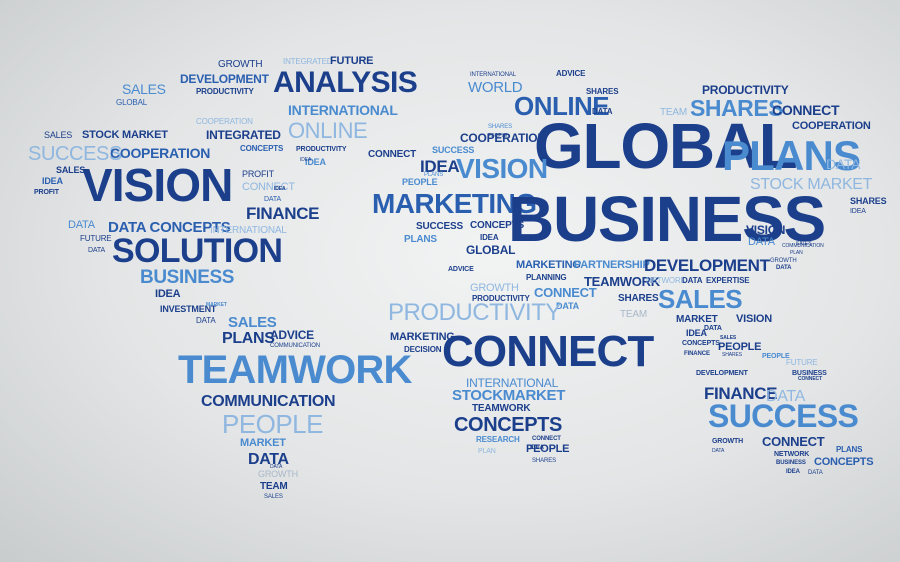 The image size is (900, 562). Describe the element at coordinates (495, 87) in the screenshot. I see `word-world: WORLD` at that location.